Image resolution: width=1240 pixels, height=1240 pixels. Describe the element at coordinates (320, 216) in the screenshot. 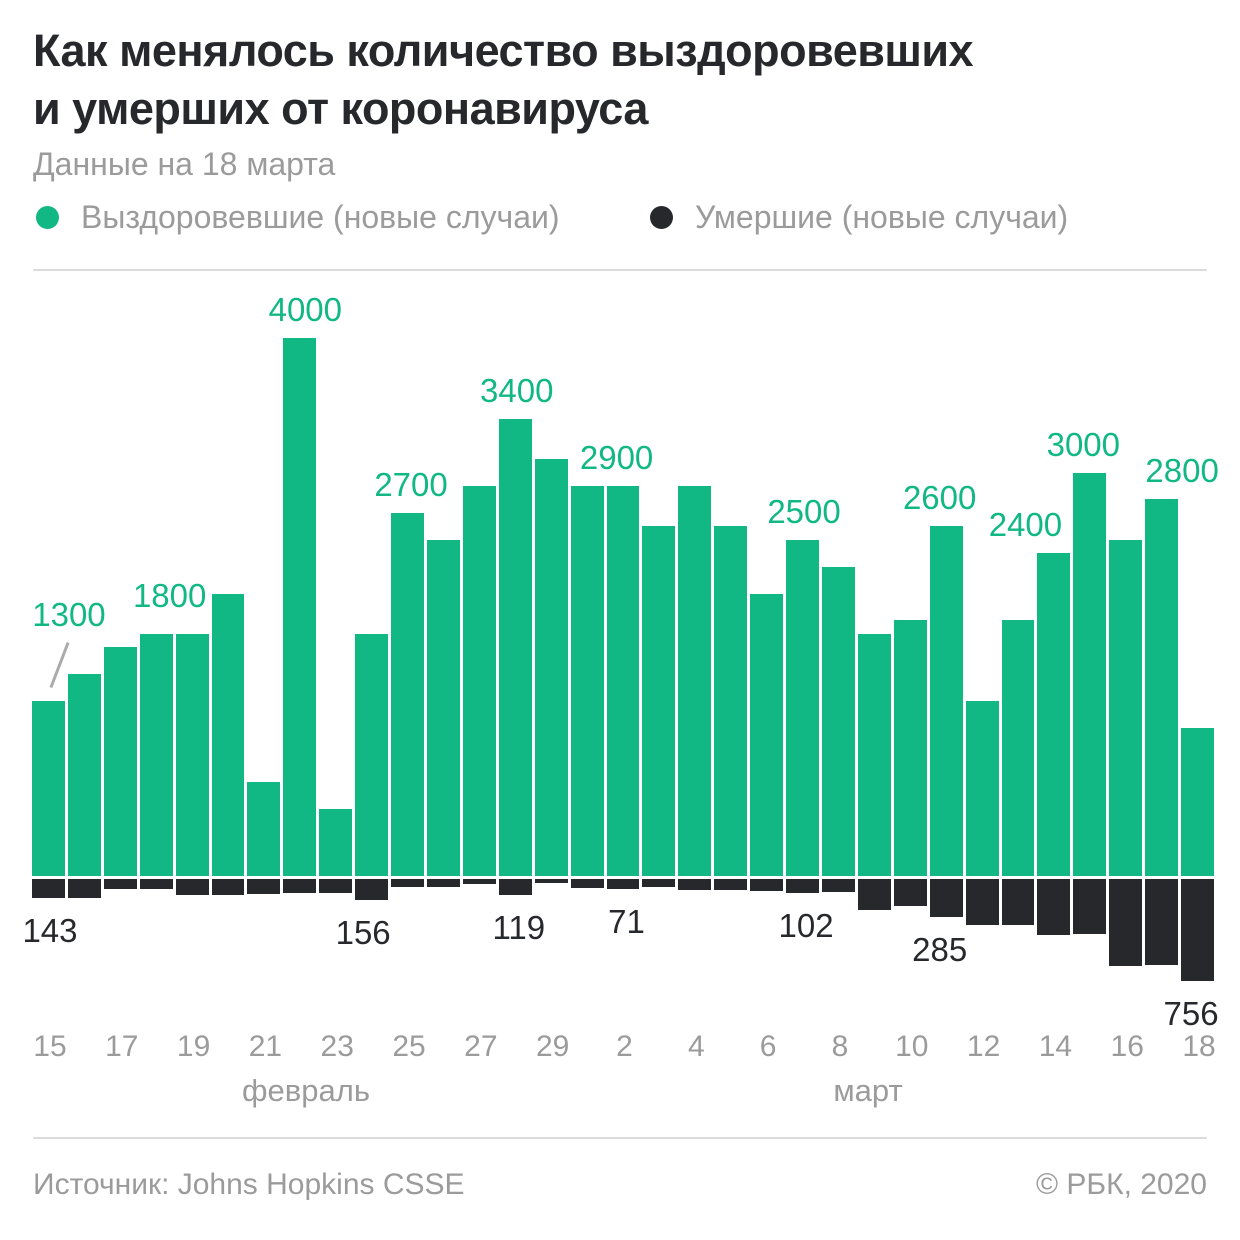

I see `legend-label-recovered: Выздоровевшие (новые случаи)` at that location.